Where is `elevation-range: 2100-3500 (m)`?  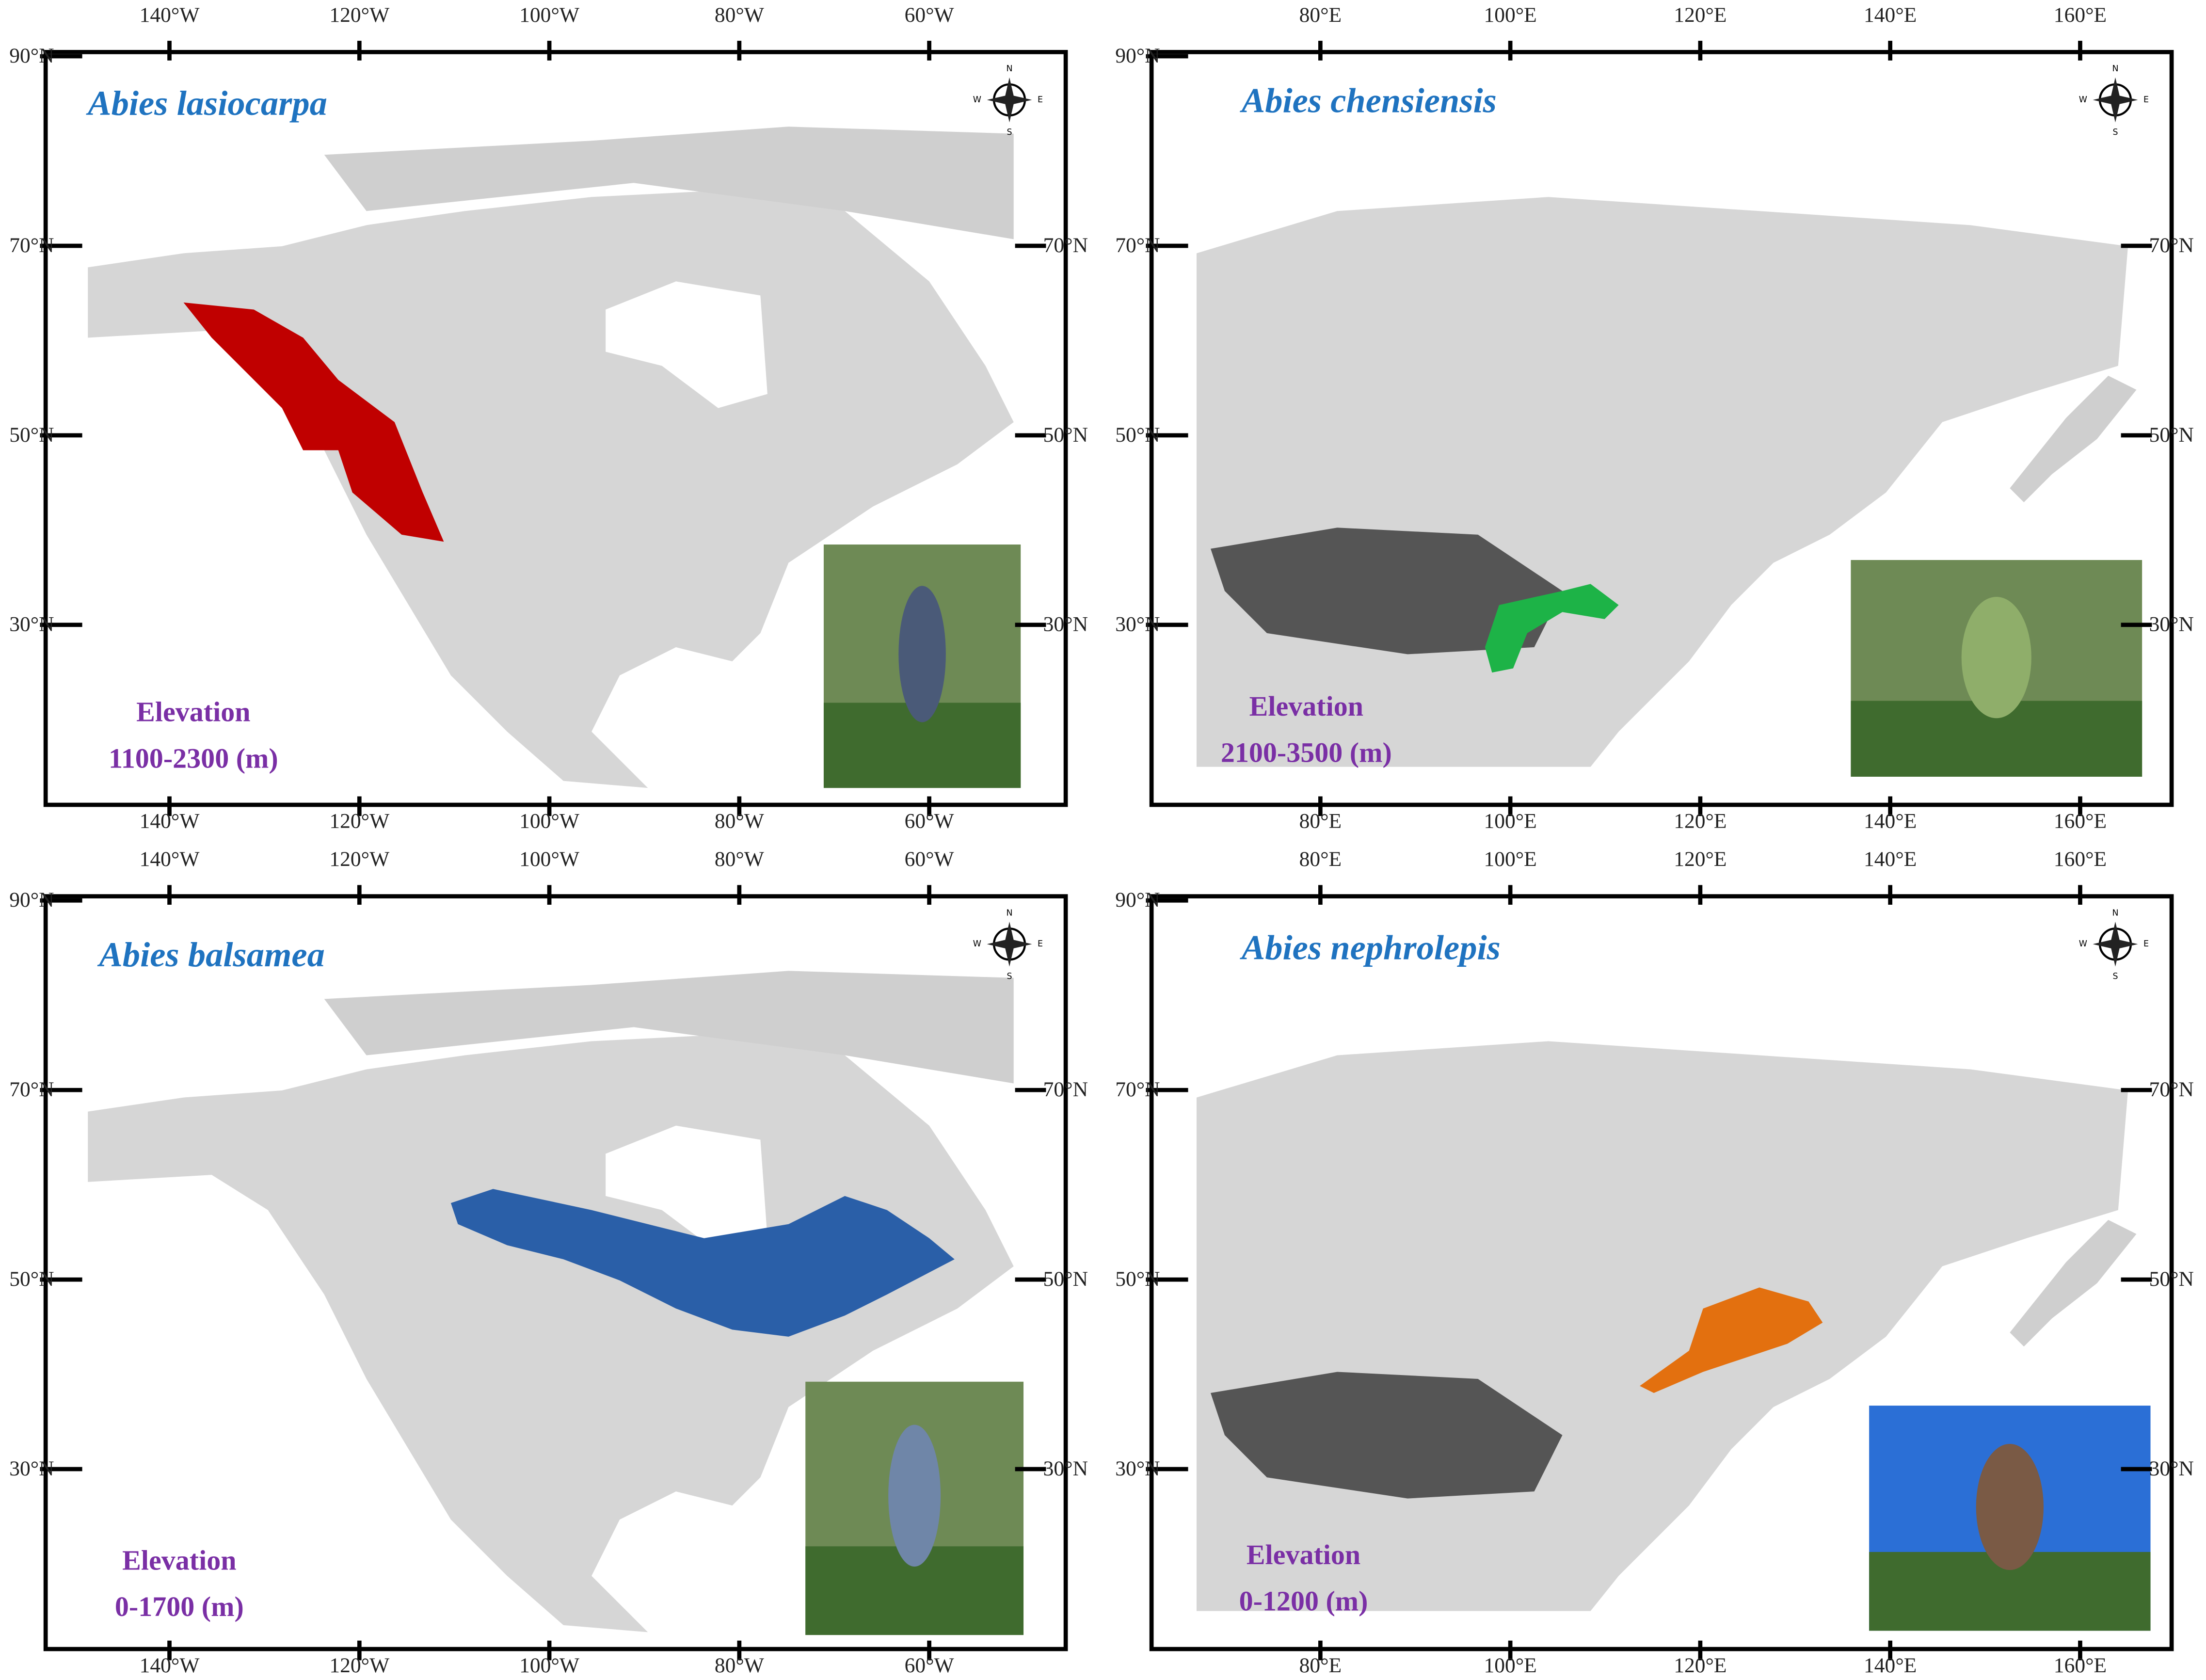 elevation-range: 2100-3500 (m) is located at coordinates (1306, 752).